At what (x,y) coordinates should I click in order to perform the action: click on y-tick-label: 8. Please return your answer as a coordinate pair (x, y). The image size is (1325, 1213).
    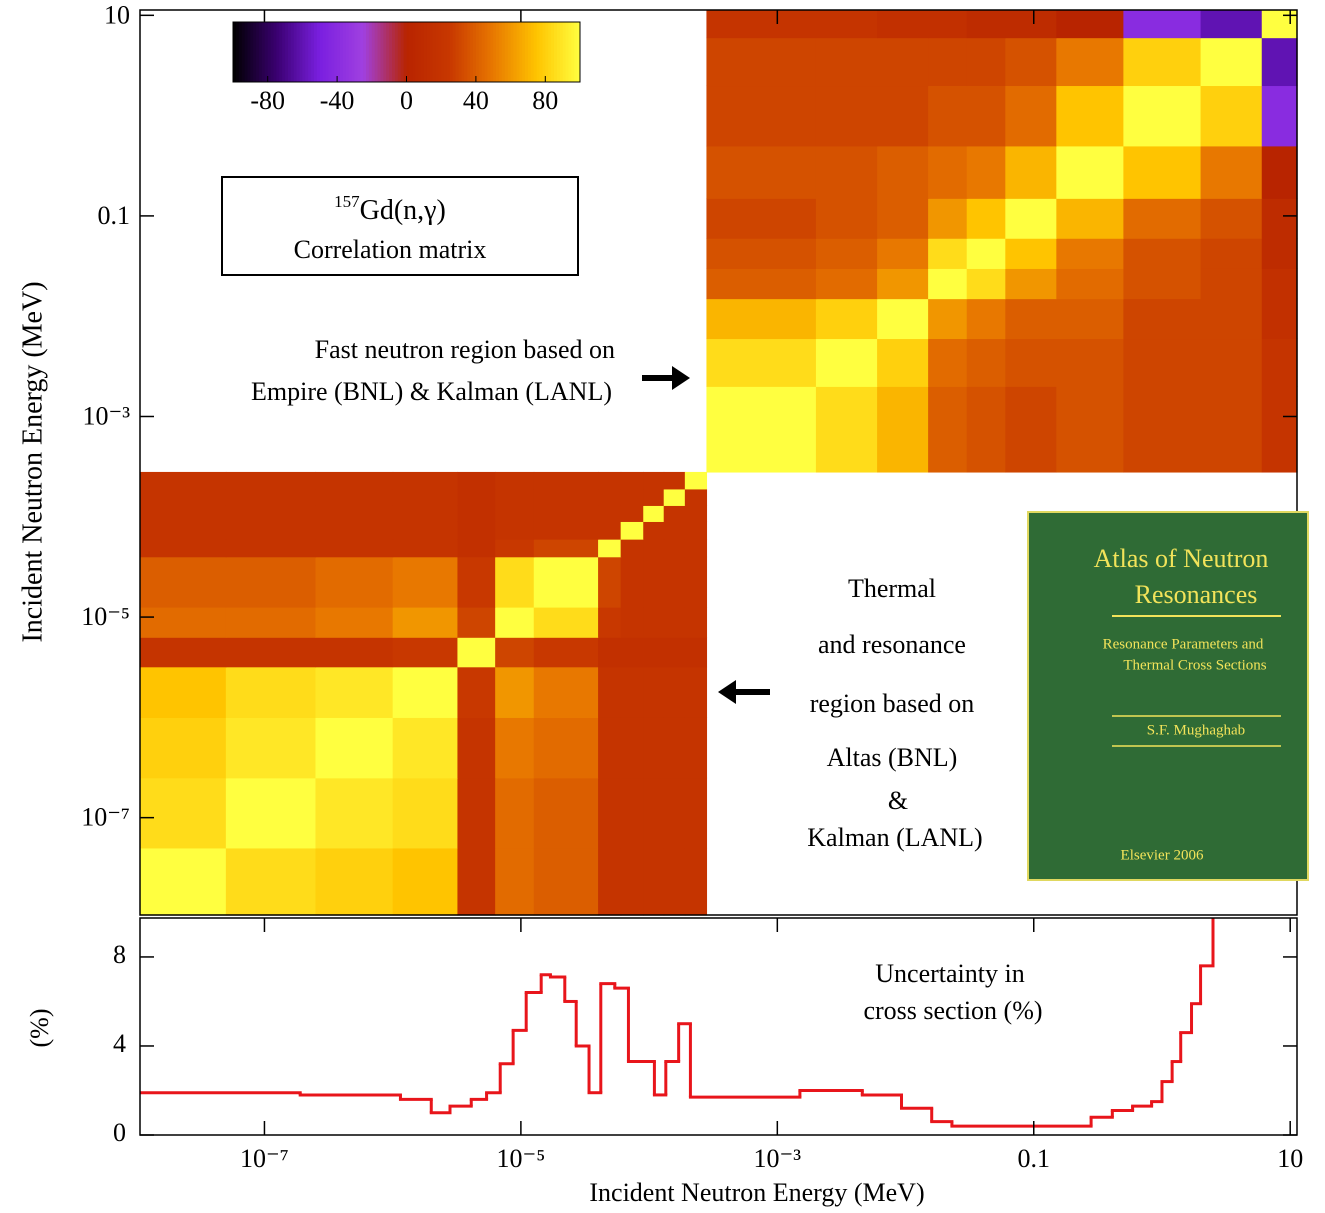
    Looking at the image, I should click on (119, 954).